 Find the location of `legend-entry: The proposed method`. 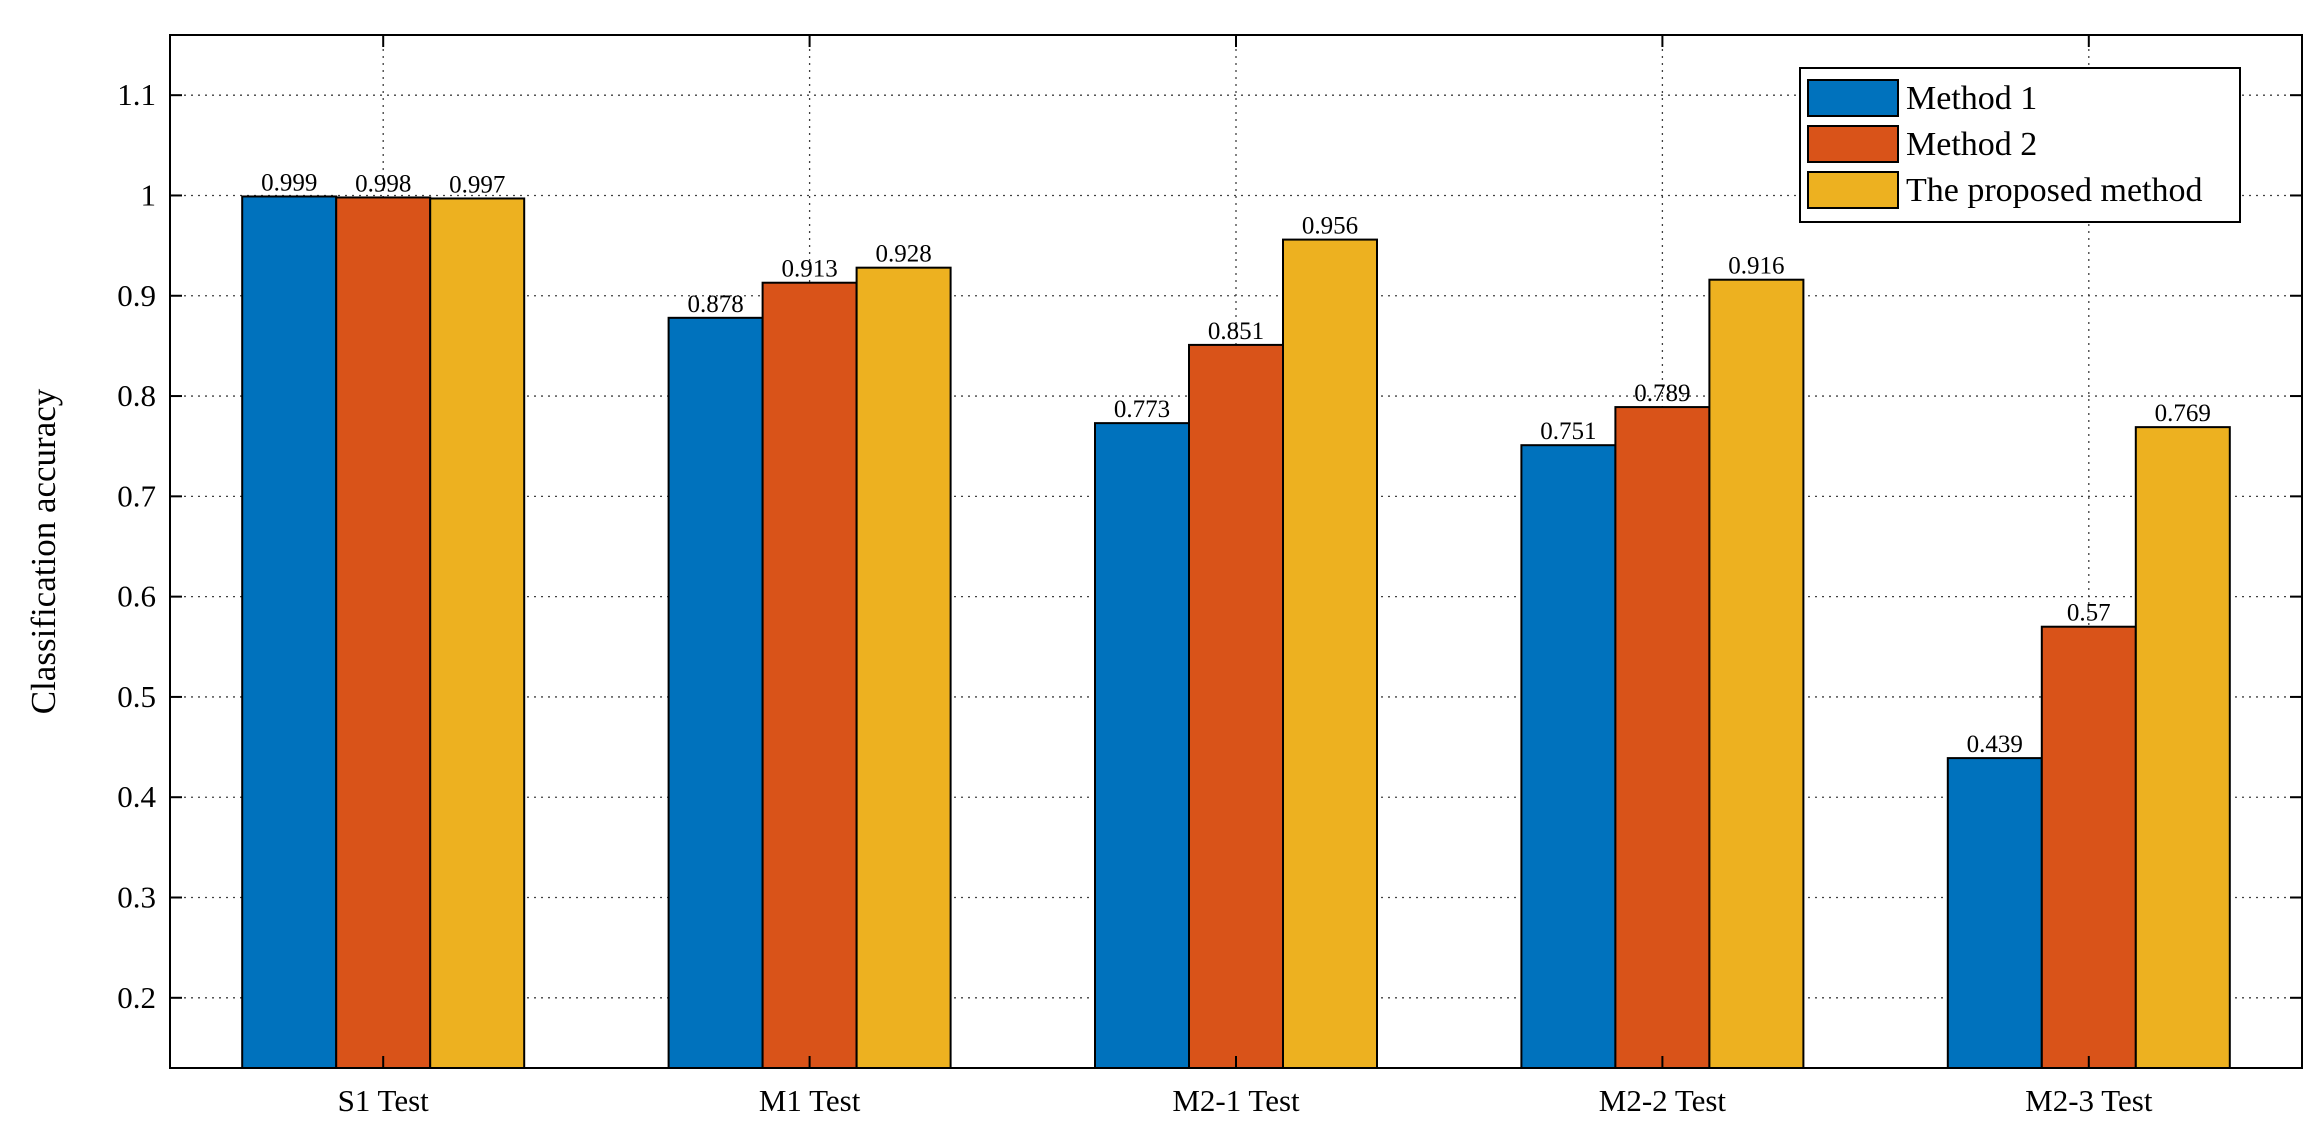

legend-entry: The proposed method is located at coordinates (2054, 190).